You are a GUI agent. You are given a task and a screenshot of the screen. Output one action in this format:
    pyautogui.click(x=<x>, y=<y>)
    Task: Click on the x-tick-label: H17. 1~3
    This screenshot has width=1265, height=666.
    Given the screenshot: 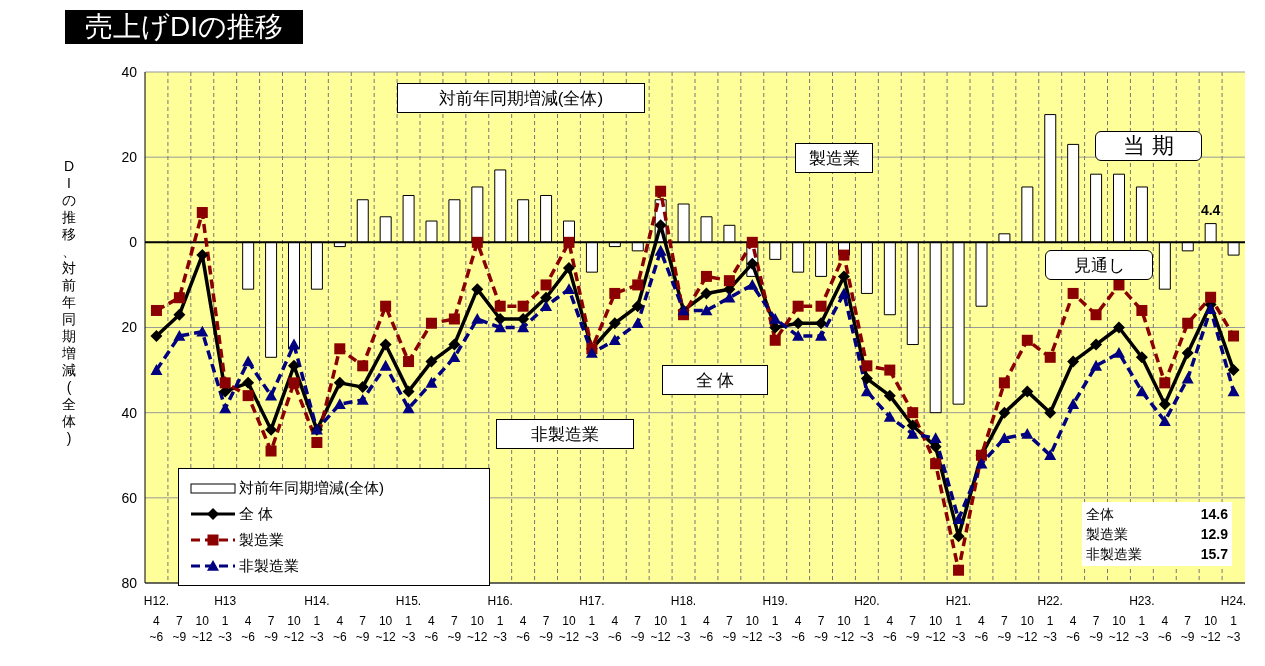 What is the action you would take?
    pyautogui.click(x=592, y=619)
    